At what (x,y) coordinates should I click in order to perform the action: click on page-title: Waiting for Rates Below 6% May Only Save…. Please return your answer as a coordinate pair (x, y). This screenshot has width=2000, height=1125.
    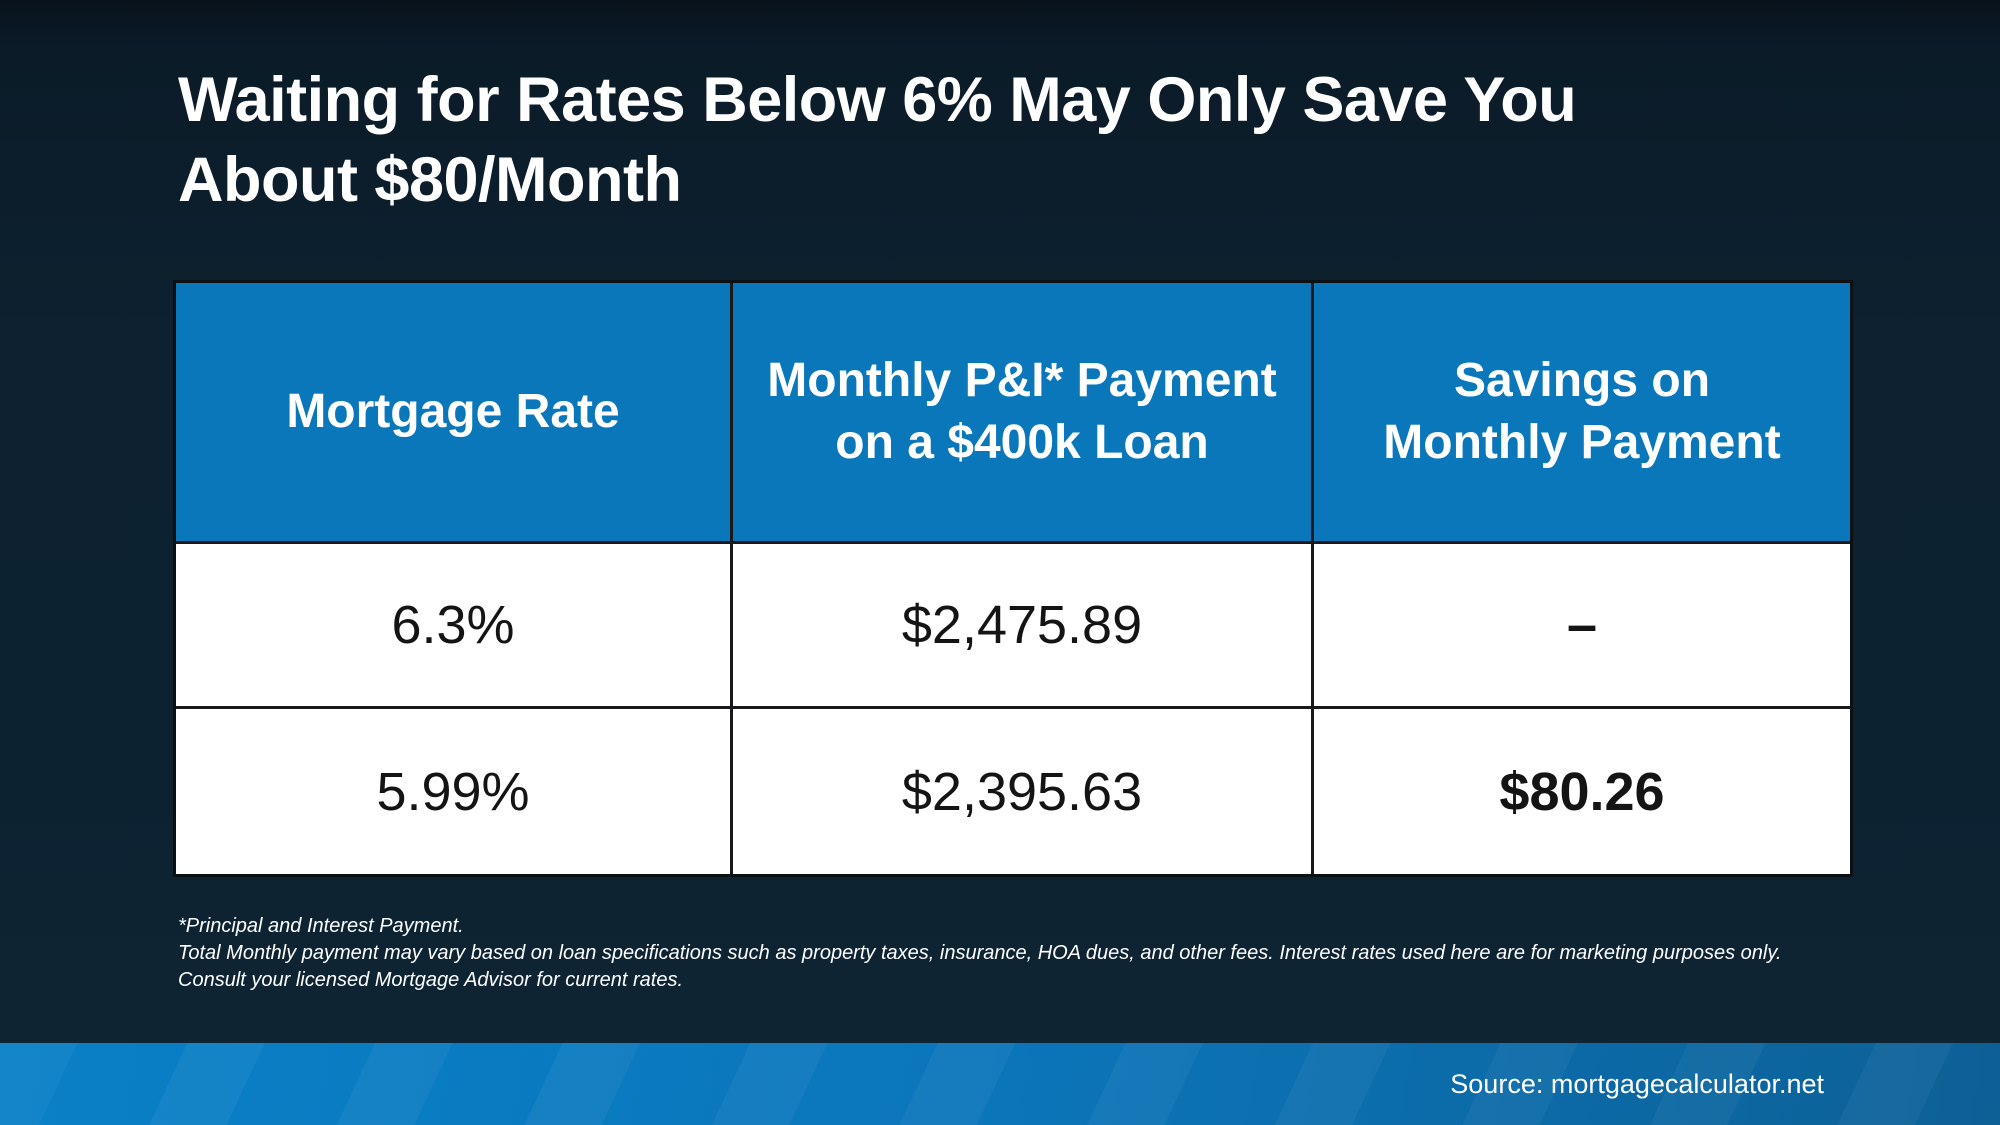
    Looking at the image, I should click on (988, 140).